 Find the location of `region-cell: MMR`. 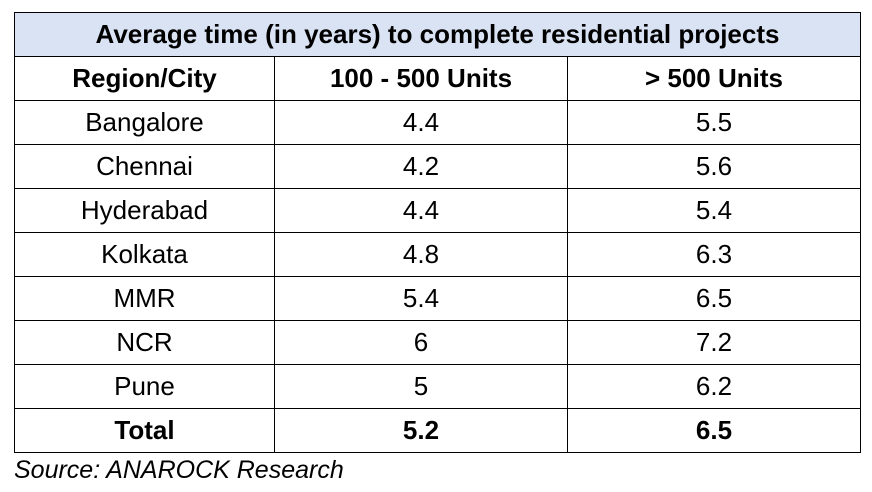

region-cell: MMR is located at coordinates (144, 298).